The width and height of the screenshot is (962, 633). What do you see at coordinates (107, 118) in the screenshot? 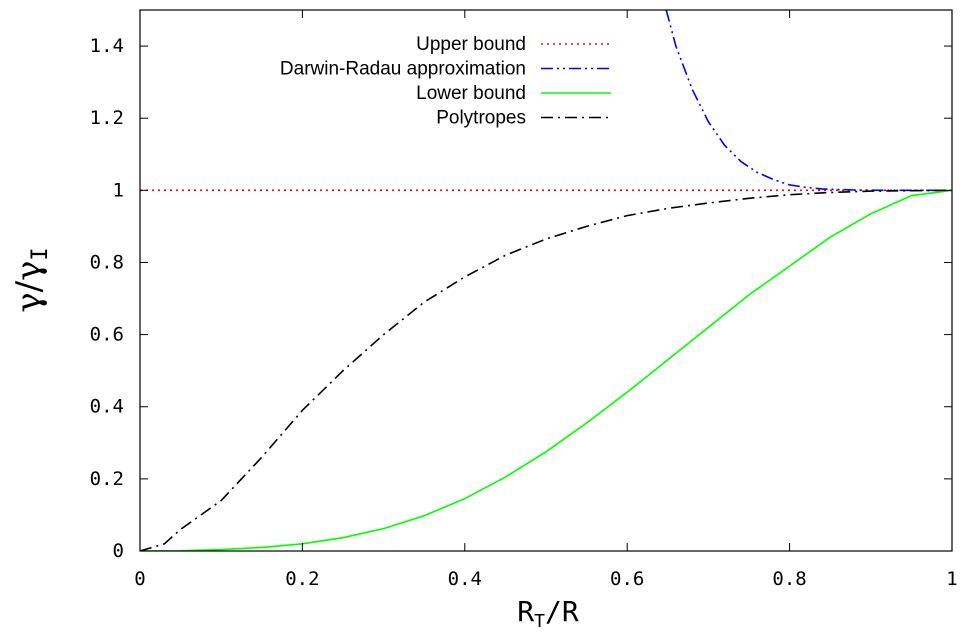
I see `y-tick-label: 1.2` at bounding box center [107, 118].